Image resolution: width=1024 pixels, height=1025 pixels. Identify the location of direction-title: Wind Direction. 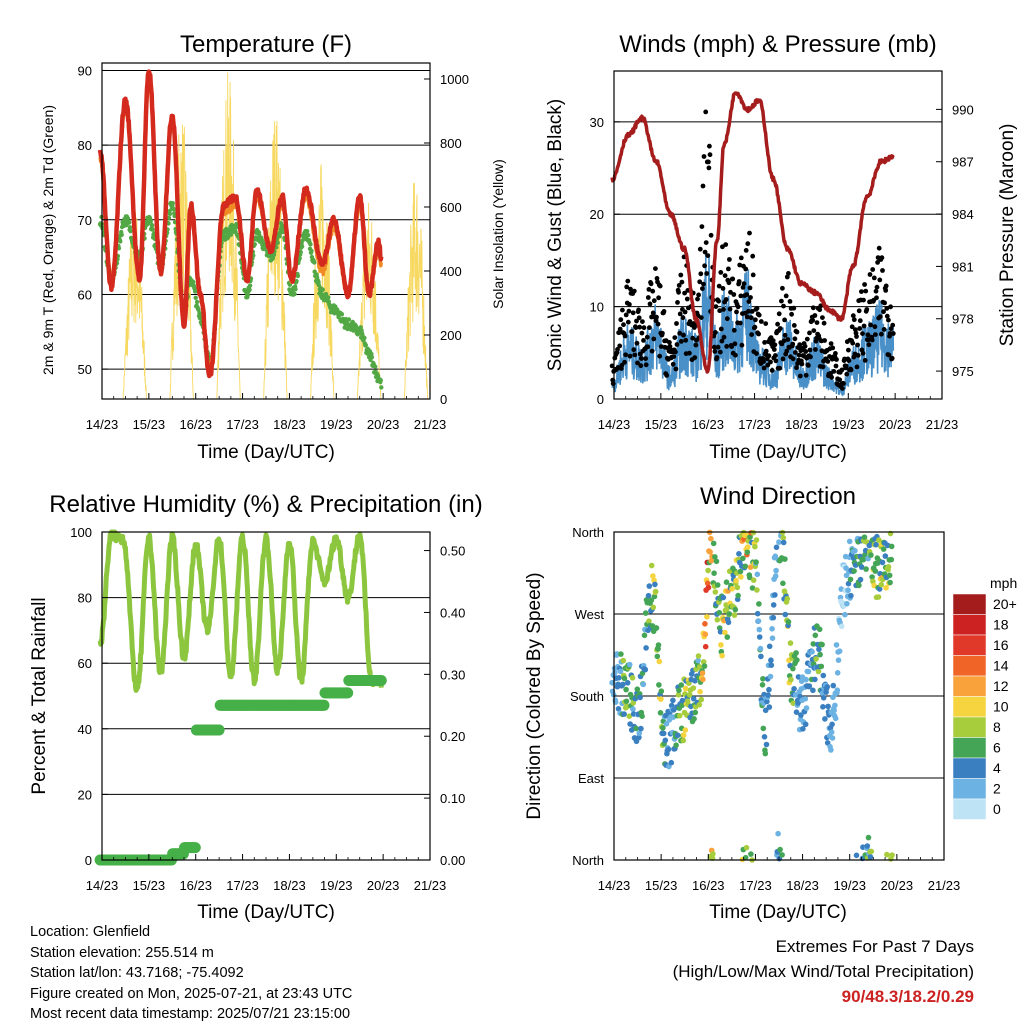
(778, 496).